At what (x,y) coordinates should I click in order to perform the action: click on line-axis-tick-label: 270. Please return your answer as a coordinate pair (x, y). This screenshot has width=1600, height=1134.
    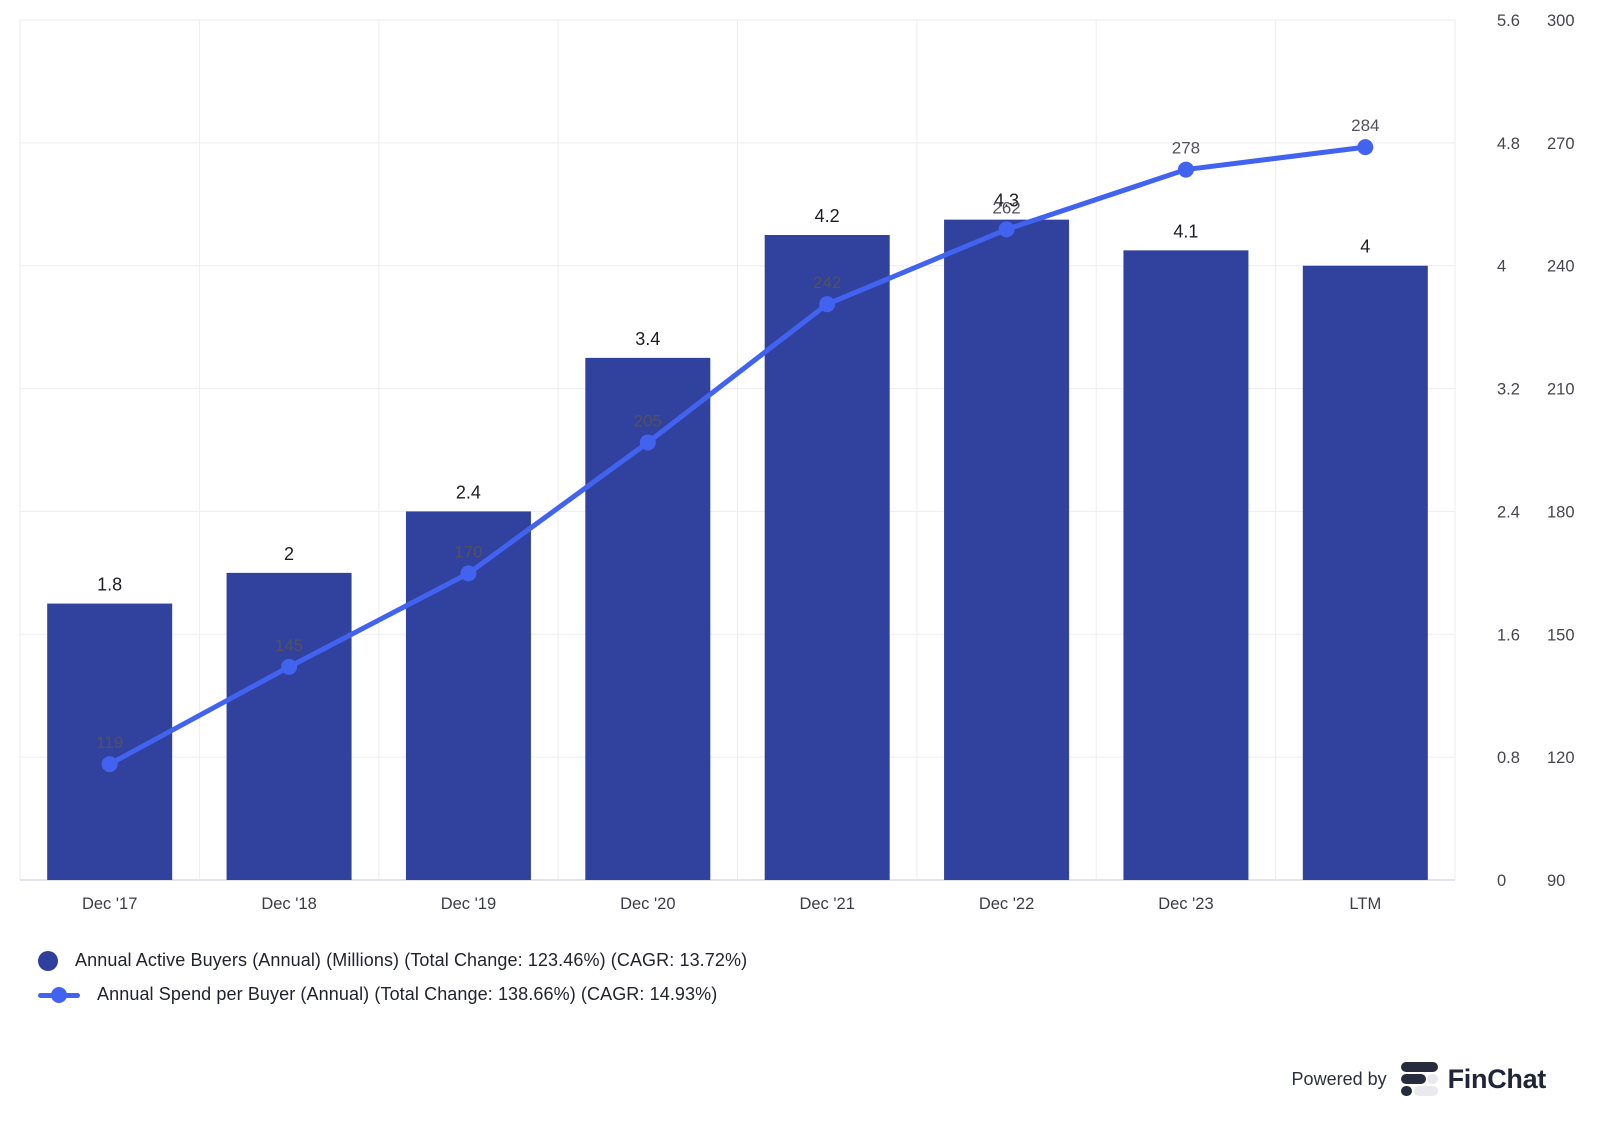
    Looking at the image, I should click on (1561, 144).